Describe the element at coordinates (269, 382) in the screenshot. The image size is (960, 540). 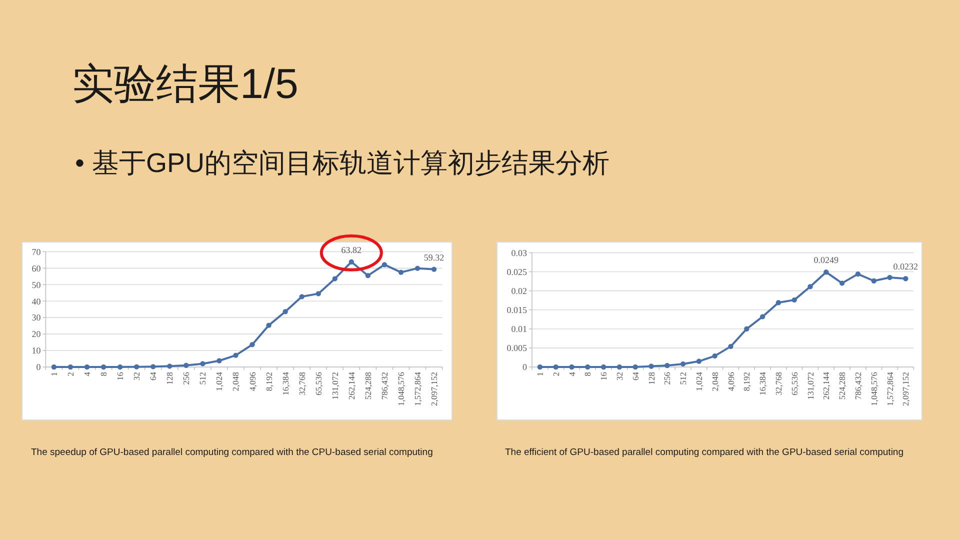
I see `x-tick-label: 8,192` at that location.